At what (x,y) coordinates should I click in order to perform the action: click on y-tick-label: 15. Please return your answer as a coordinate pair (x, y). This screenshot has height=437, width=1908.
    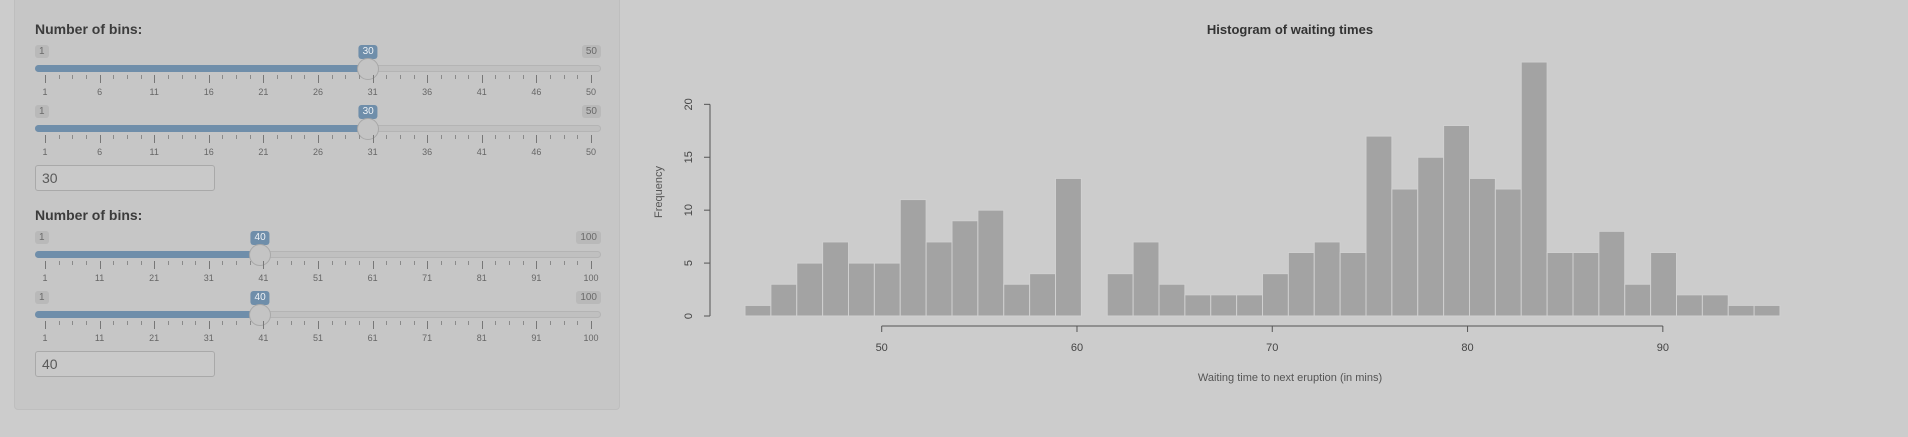
    Looking at the image, I should click on (689, 157).